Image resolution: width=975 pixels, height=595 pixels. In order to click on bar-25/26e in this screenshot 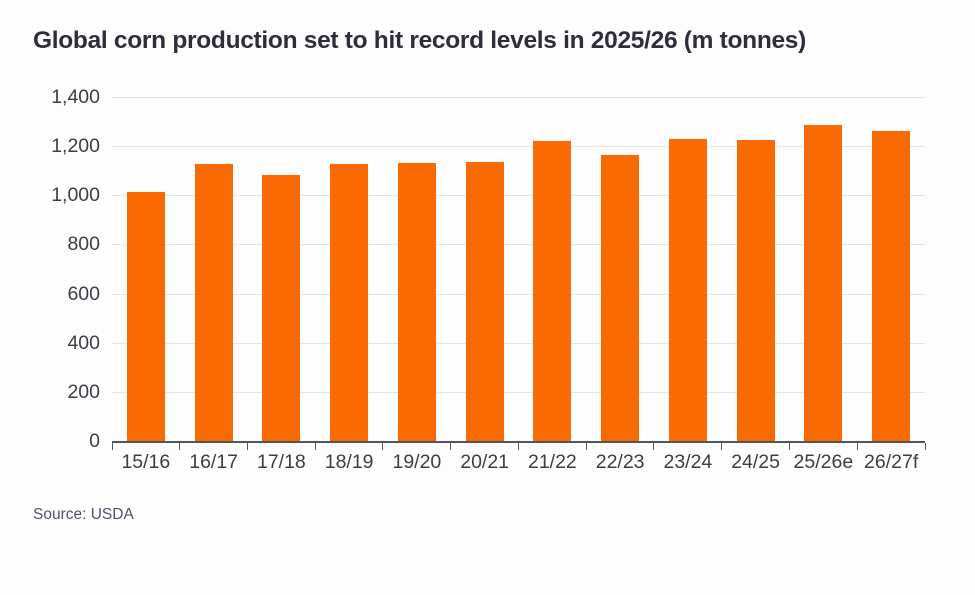, I will do `click(823, 283)`.